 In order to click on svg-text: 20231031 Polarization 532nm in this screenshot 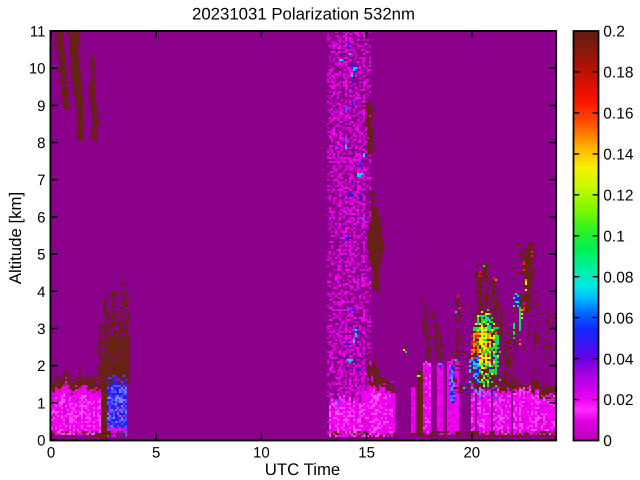, I will do `click(303, 13)`.